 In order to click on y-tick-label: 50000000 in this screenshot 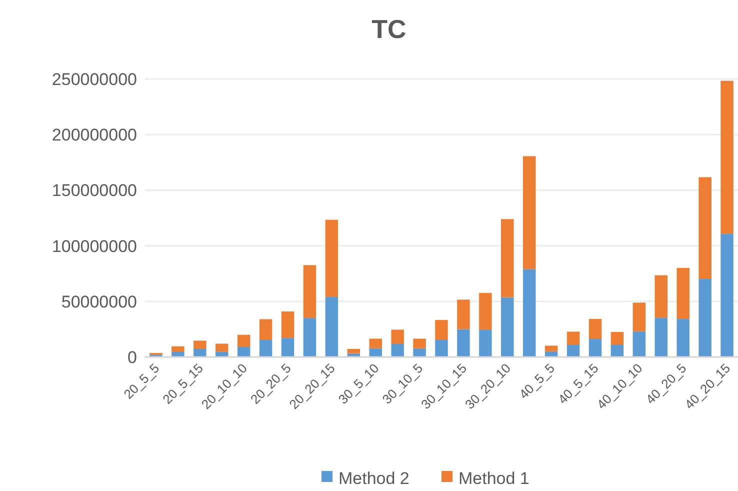, I will do `click(99, 302)`.